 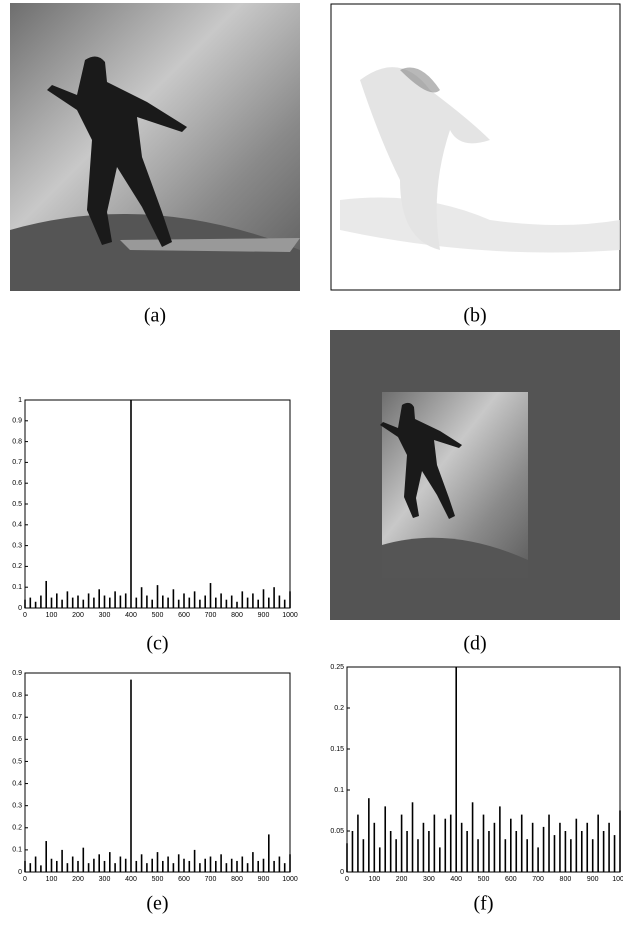 What do you see at coordinates (475, 147) in the screenshot?
I see `saliency-map-b` at bounding box center [475, 147].